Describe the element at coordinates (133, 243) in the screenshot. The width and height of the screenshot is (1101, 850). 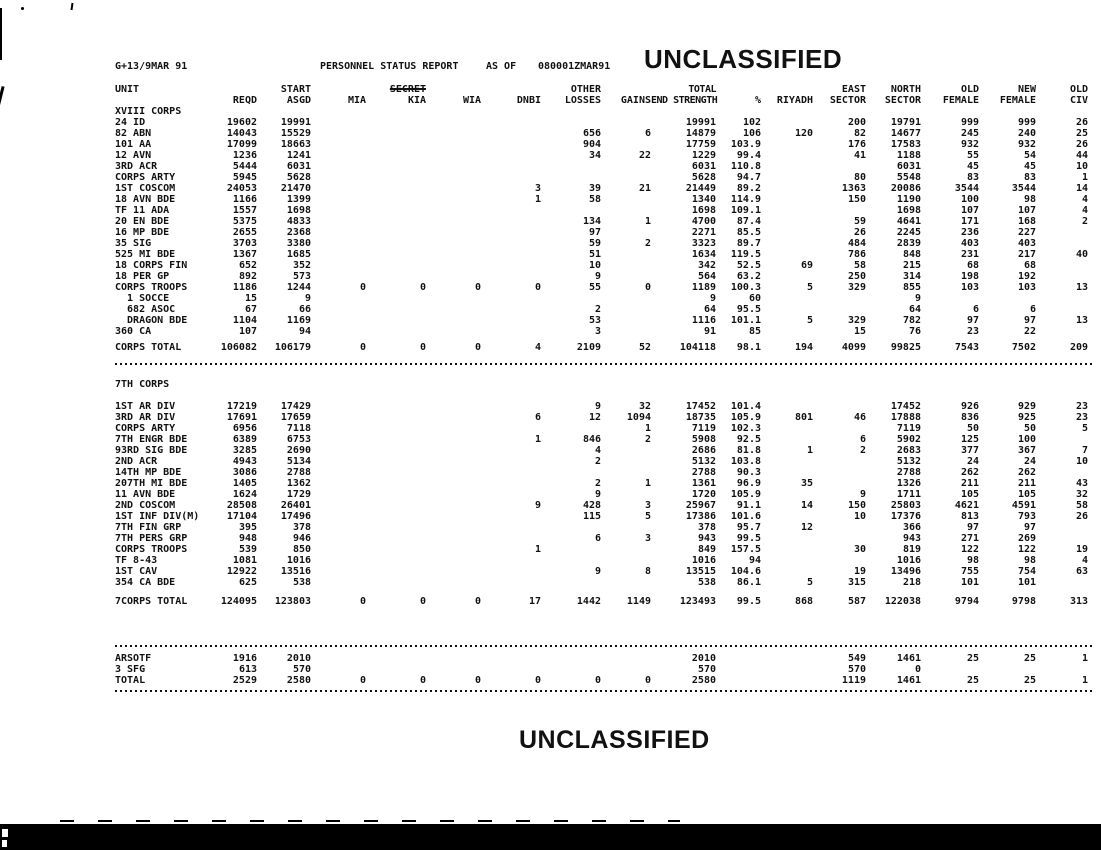
I see `cell-unit: 35 SIG` at that location.